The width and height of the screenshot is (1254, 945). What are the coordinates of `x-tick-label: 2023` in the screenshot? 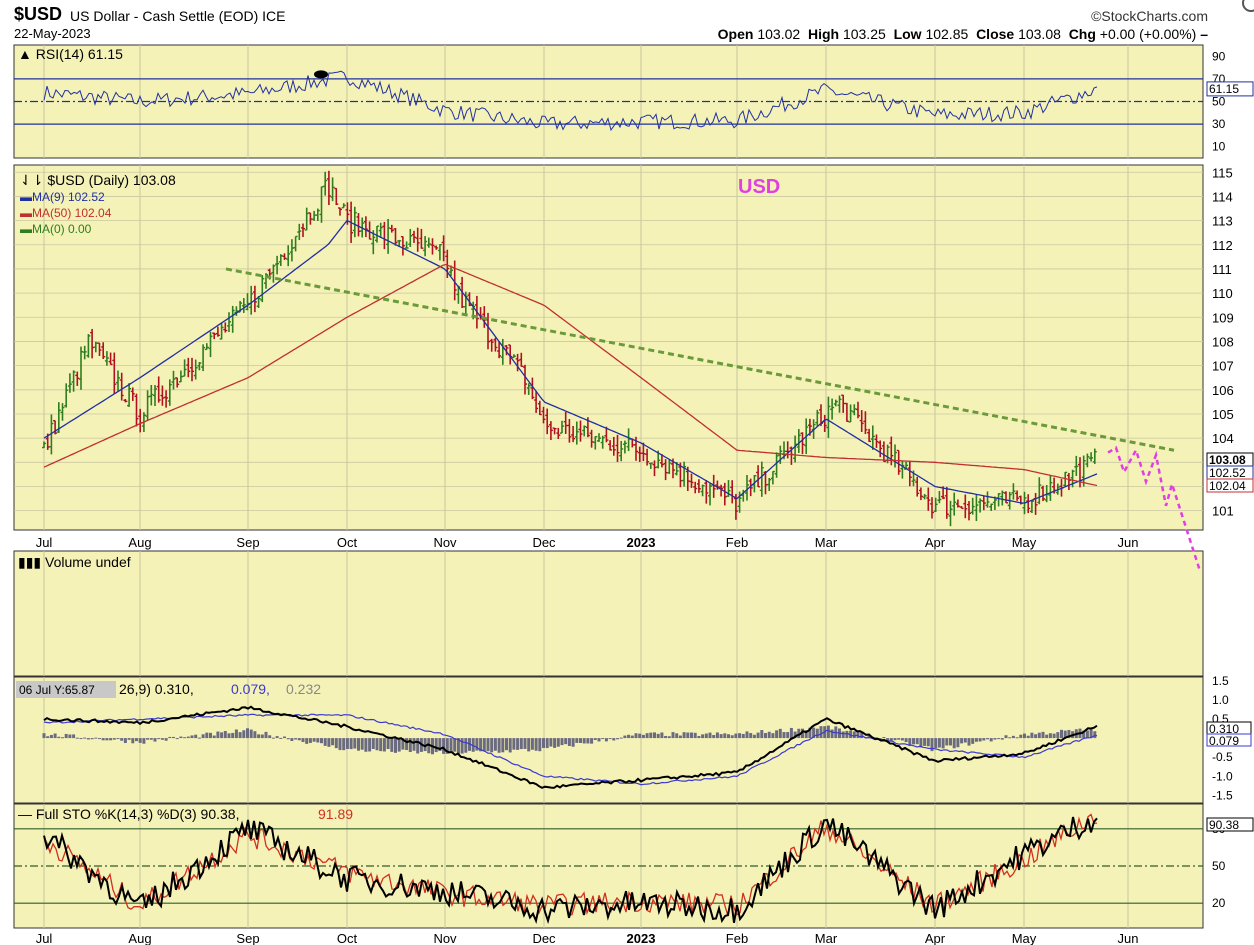 It's located at (641, 542).